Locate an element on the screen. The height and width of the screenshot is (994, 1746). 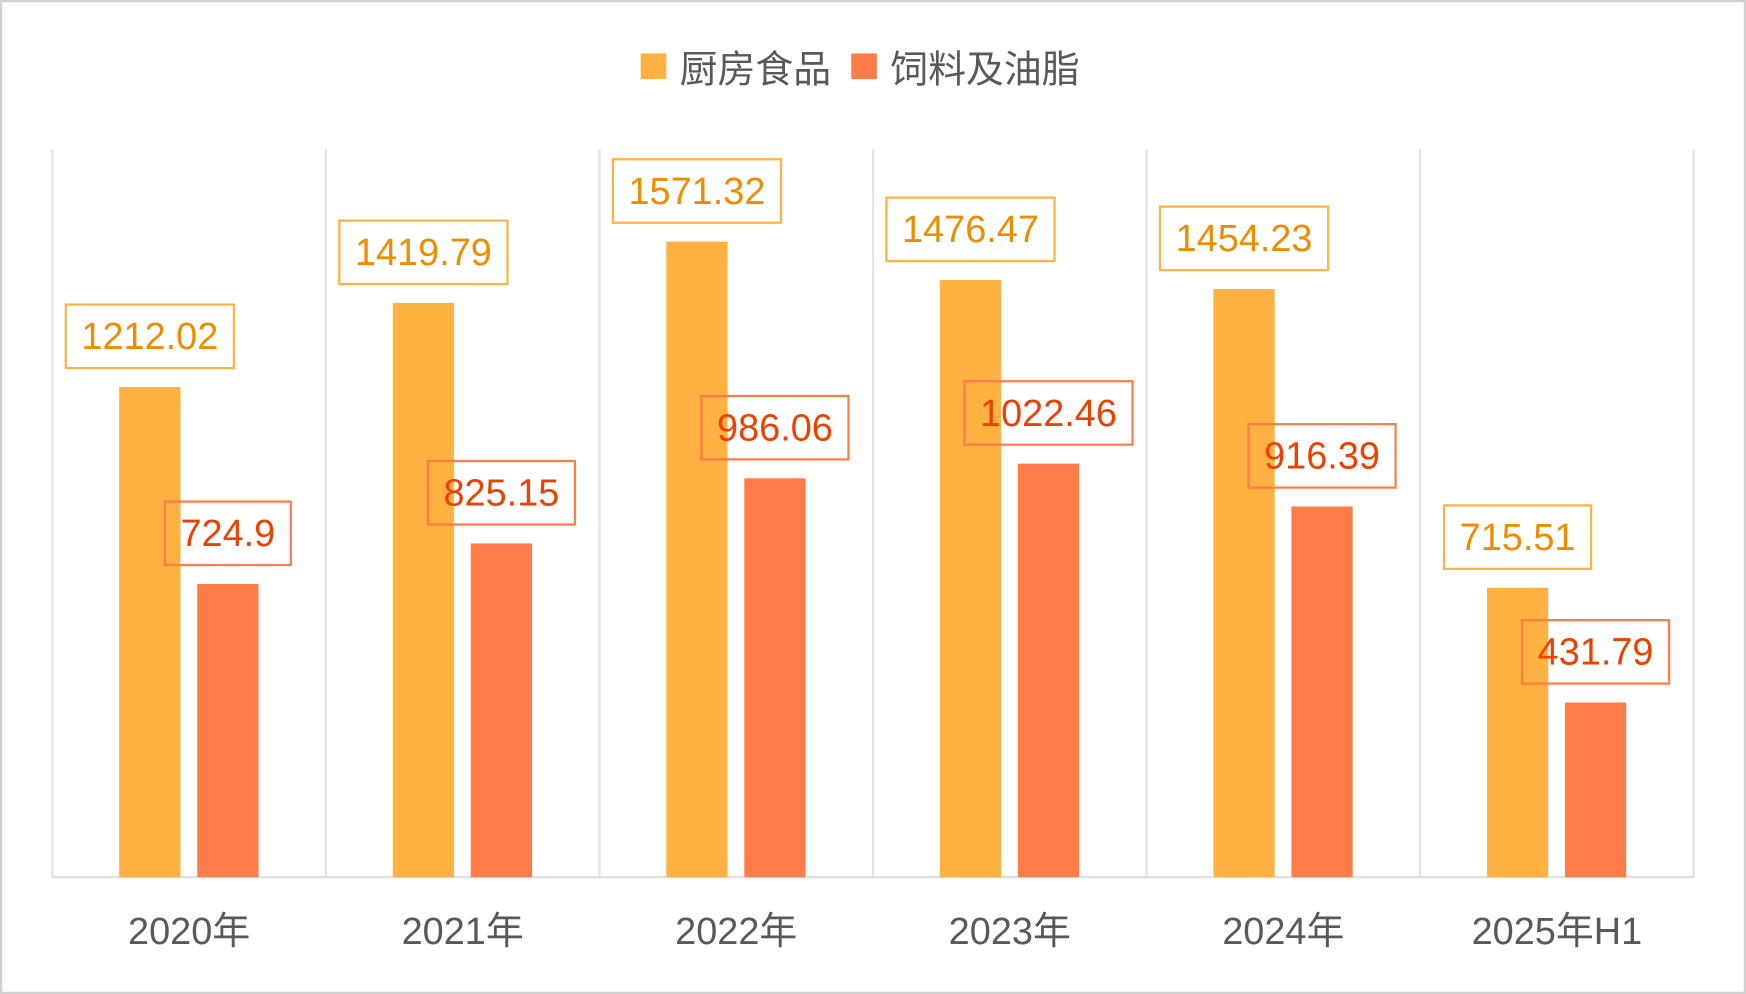
data-label-1-0: 724.9 is located at coordinates (227, 534).